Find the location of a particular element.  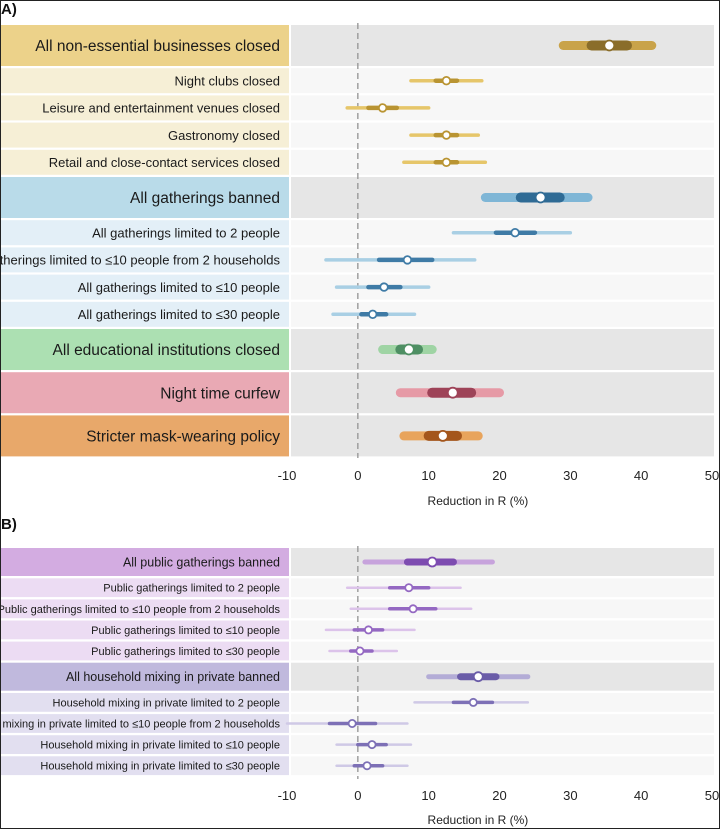

row-label: Night clubs closed is located at coordinates (228, 80).